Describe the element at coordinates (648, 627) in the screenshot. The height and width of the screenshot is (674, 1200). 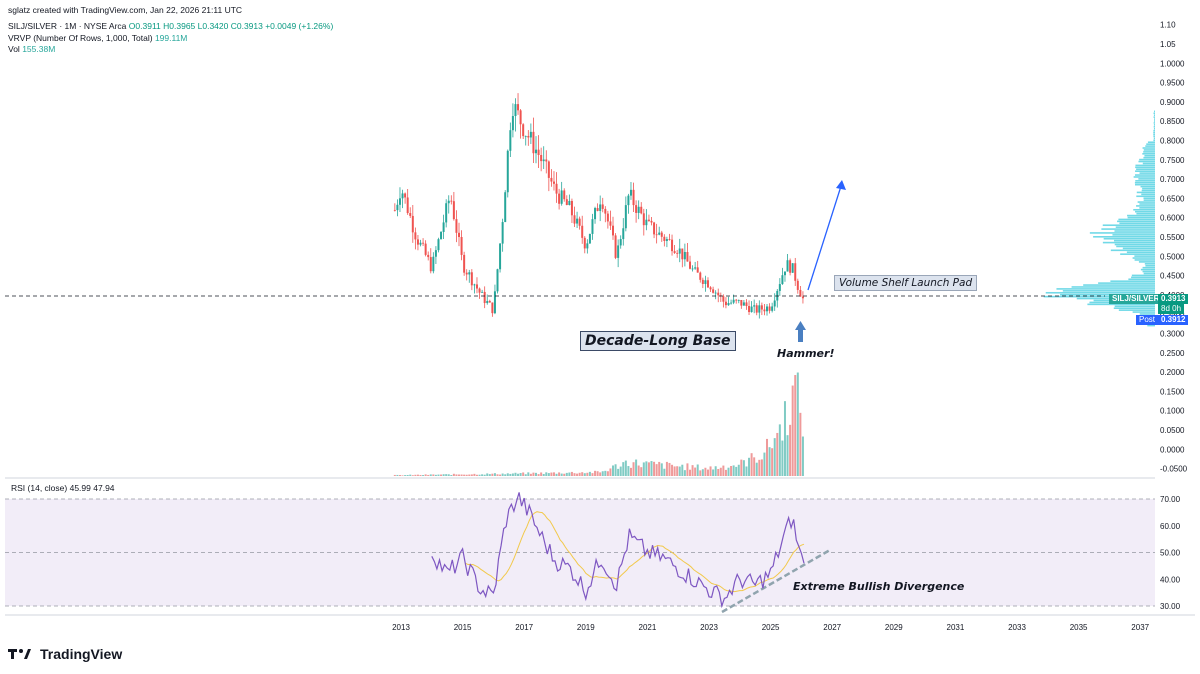
I see `time-tick-label: 2021` at that location.